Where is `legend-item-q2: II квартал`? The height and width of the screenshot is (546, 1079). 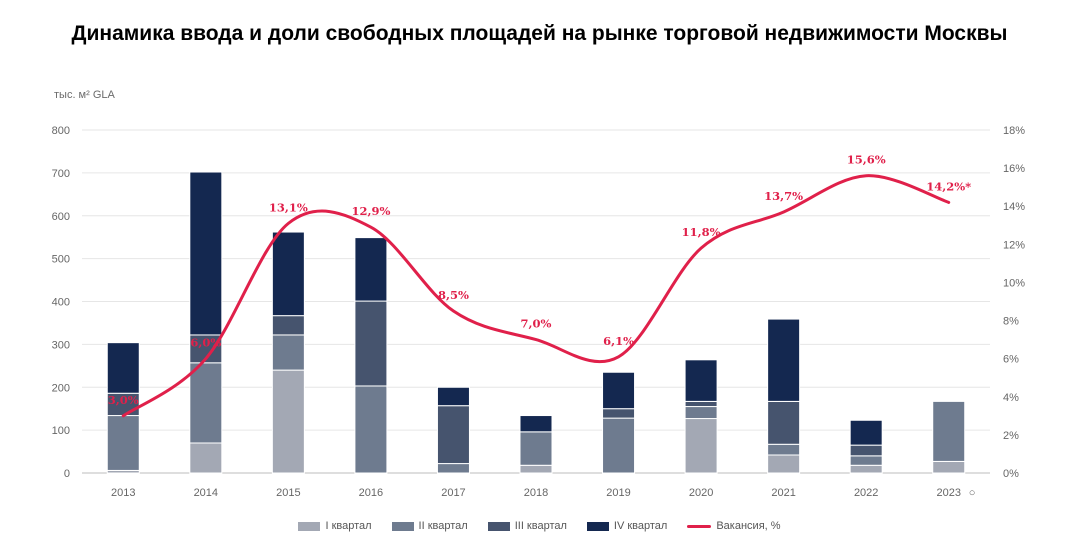
legend-item-q2: II квартал is located at coordinates (429, 526).